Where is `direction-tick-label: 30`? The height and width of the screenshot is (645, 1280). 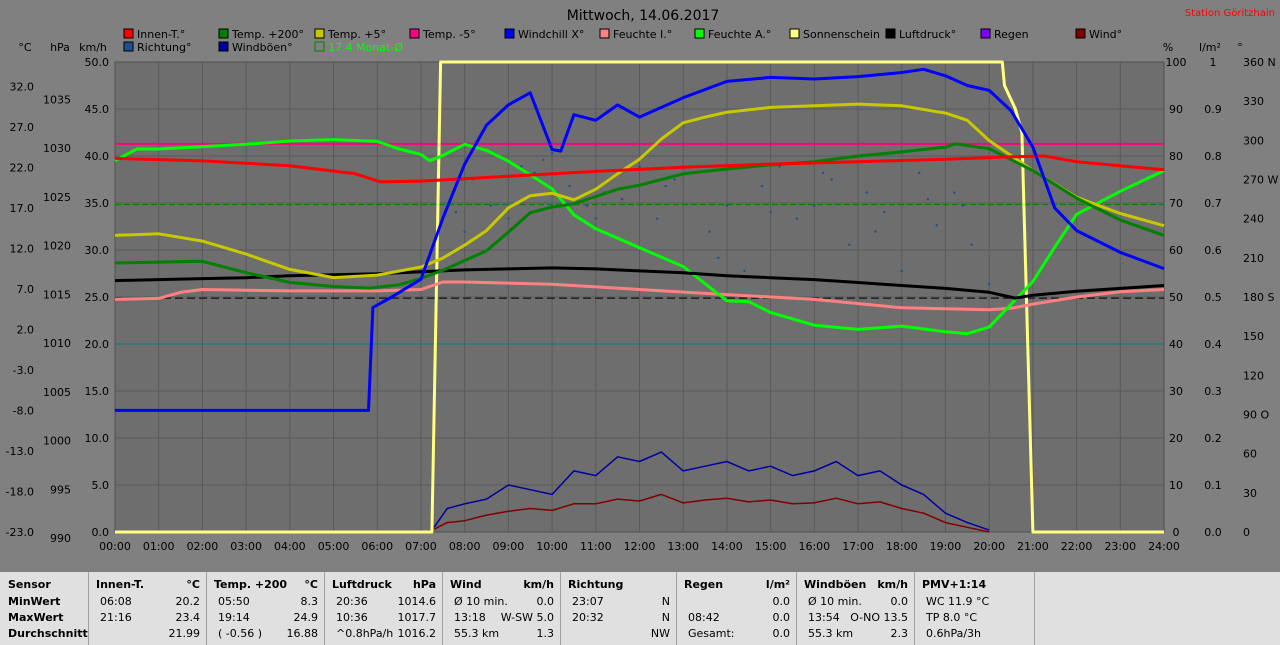 direction-tick-label: 30 is located at coordinates (1250, 493).